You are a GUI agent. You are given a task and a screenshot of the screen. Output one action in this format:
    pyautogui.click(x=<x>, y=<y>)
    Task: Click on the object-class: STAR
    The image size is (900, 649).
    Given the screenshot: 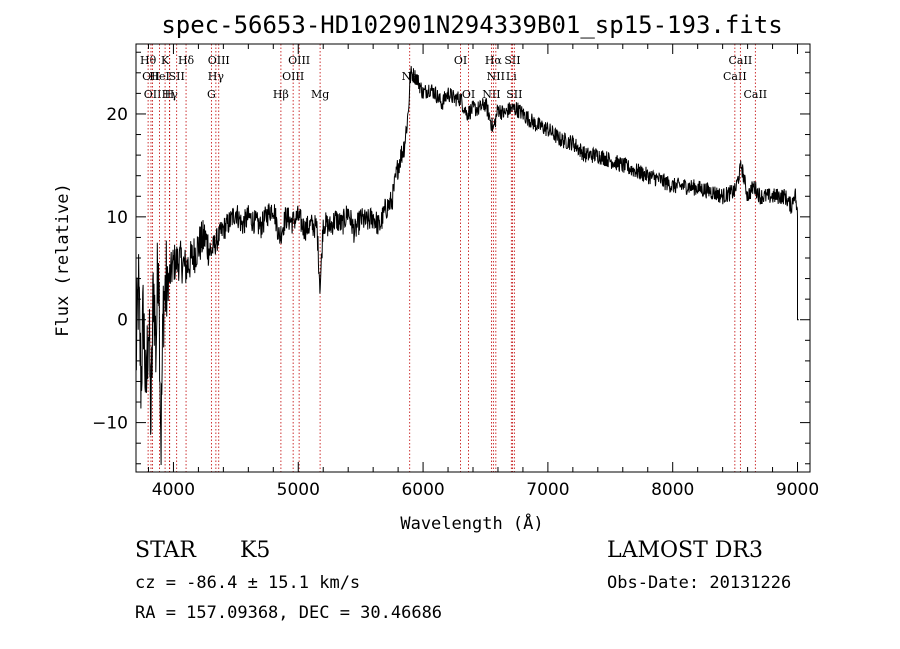 What is the action you would take?
    pyautogui.click(x=165, y=550)
    